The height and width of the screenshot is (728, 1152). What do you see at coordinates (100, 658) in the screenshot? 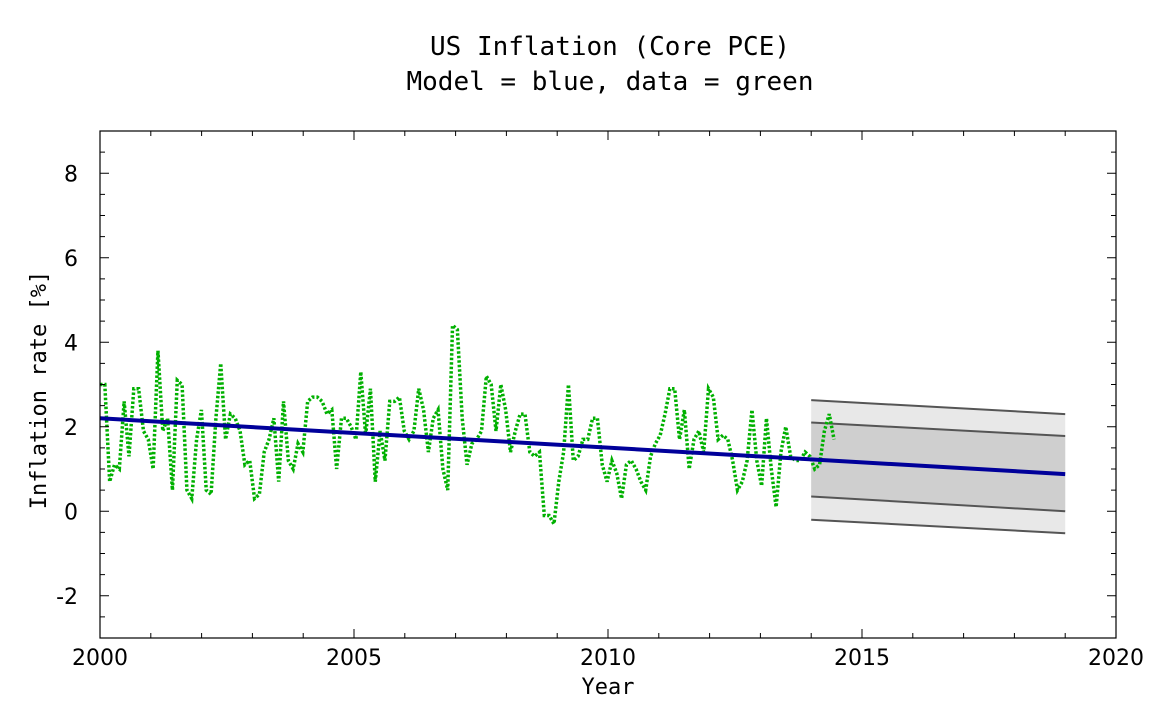
I see `x-tick-label: 2000` at bounding box center [100, 658].